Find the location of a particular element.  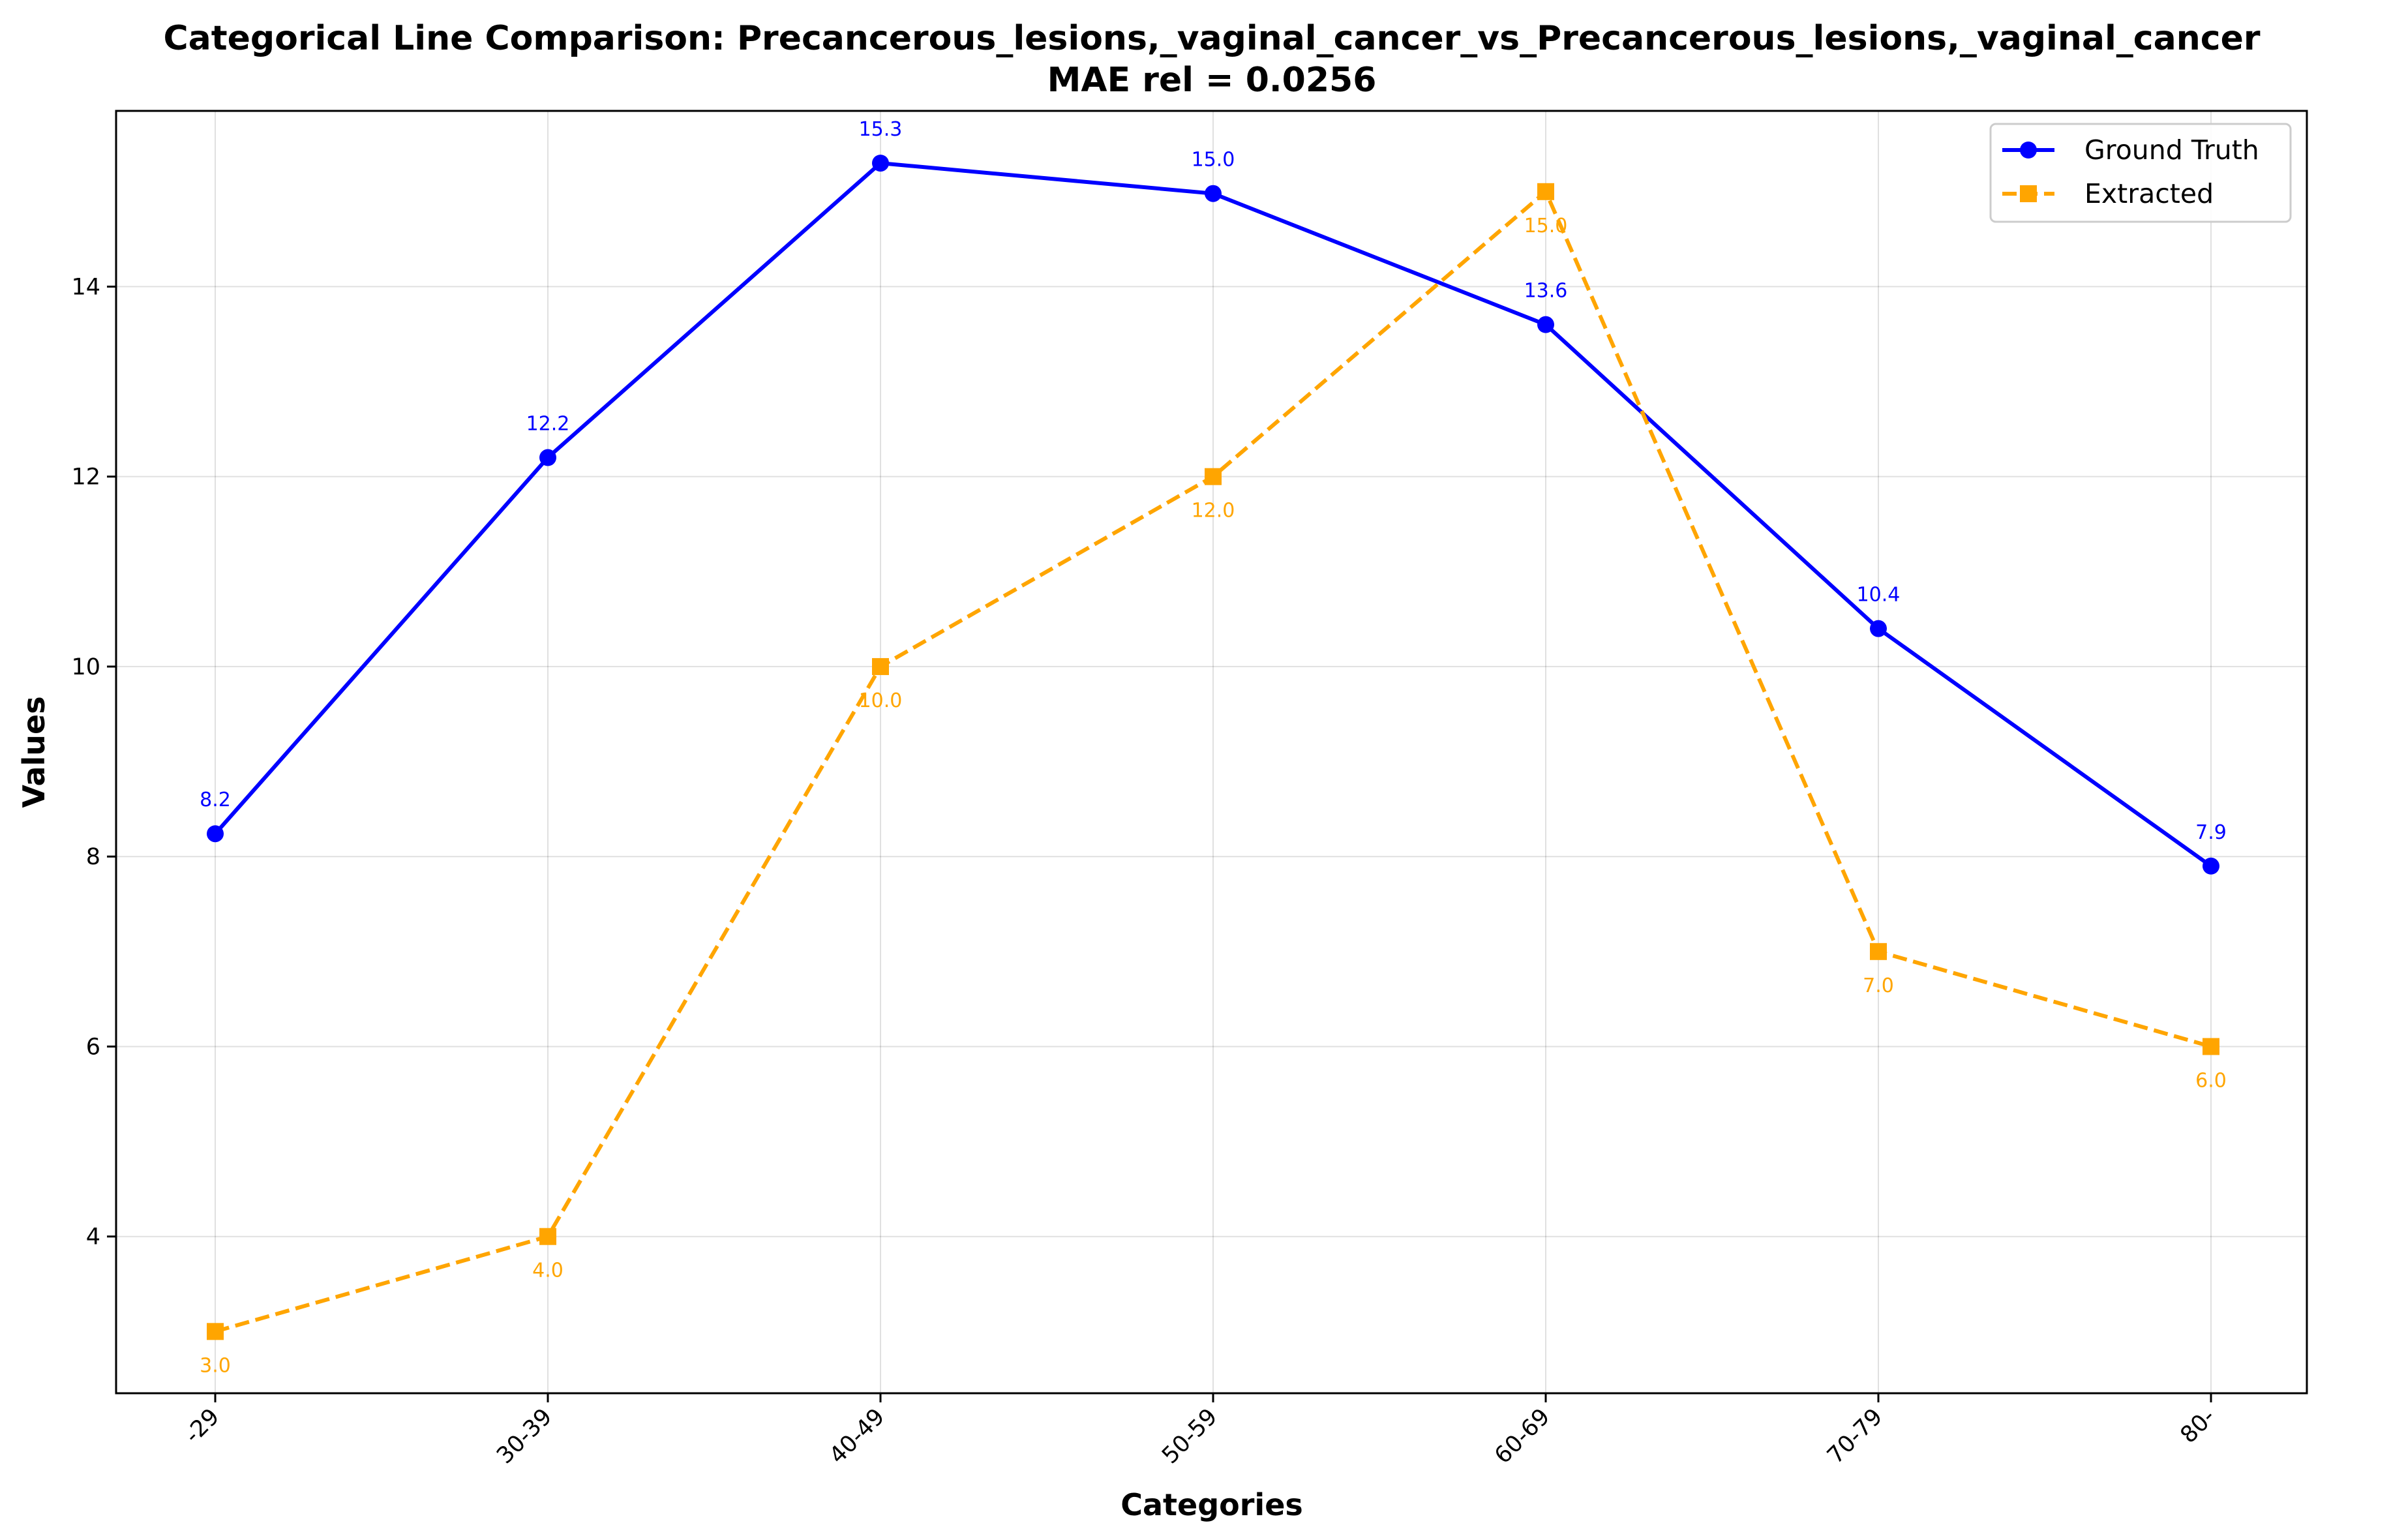

extracted-data-label: 4.0 is located at coordinates (548, 1271).